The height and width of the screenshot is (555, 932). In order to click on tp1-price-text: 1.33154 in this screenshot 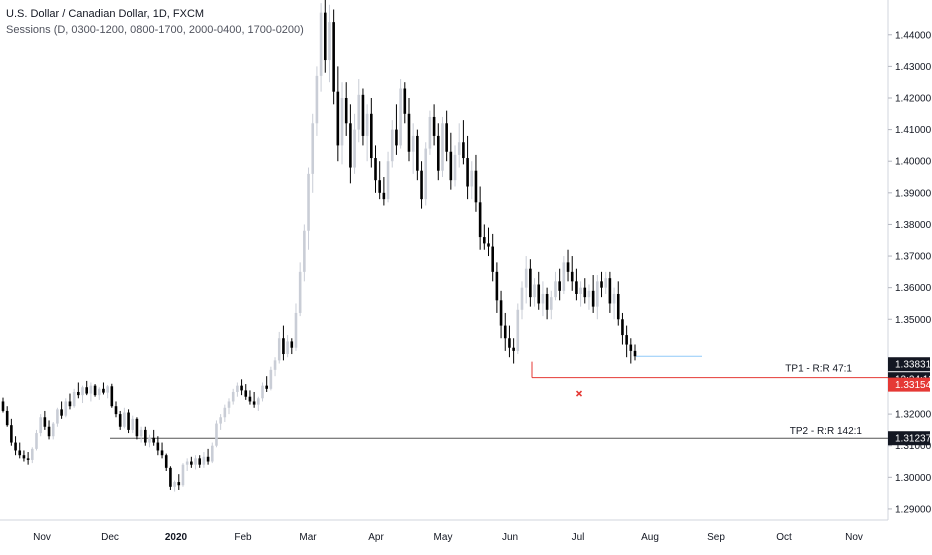, I will do `click(913, 385)`.